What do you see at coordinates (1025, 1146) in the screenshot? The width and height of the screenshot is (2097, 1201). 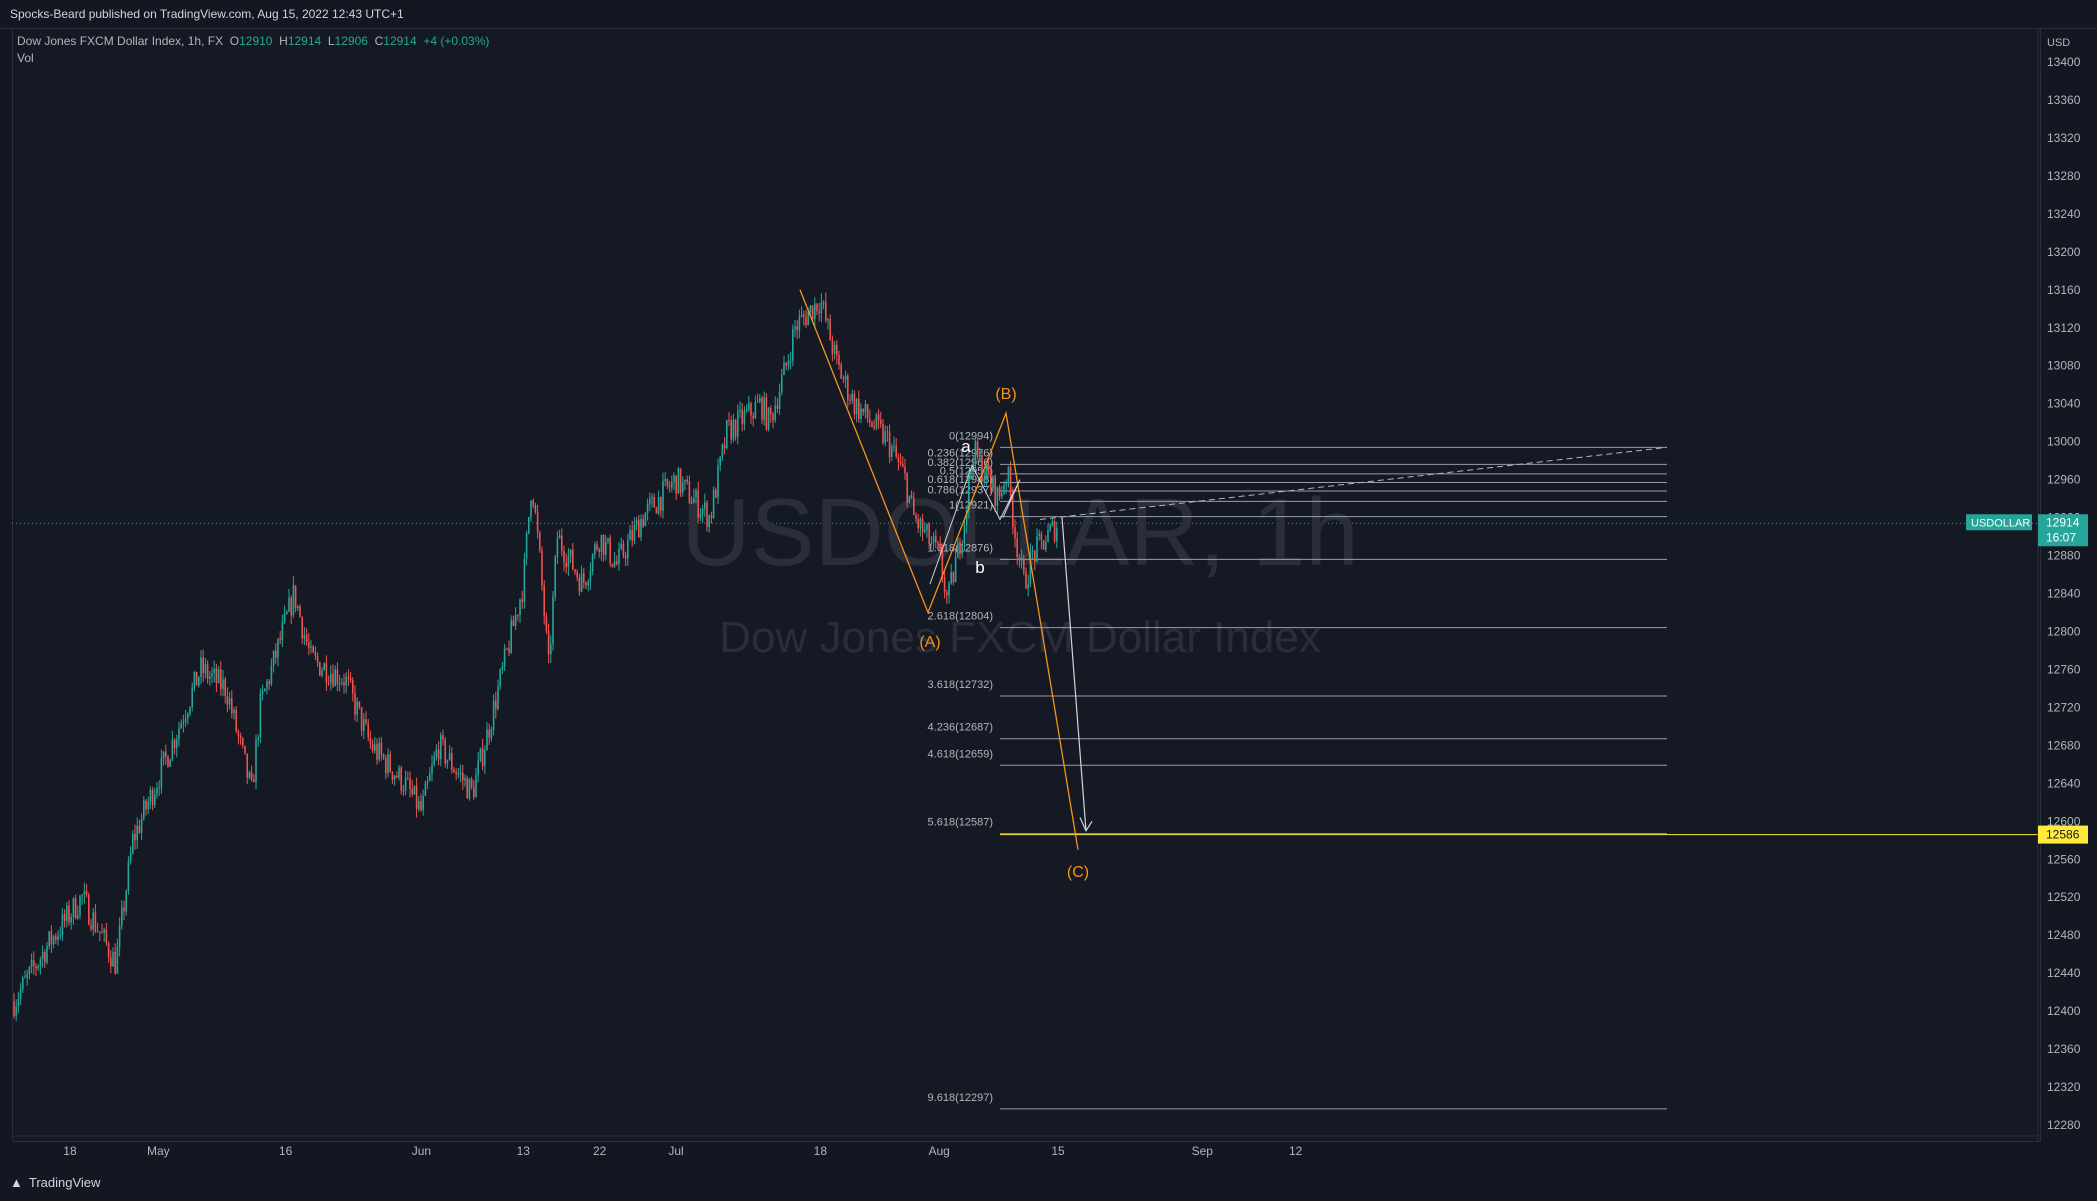 I see `time-axis: 18 May 16 Jun 13 22 Jul 18 Aug 15 Sep 12` at bounding box center [1025, 1146].